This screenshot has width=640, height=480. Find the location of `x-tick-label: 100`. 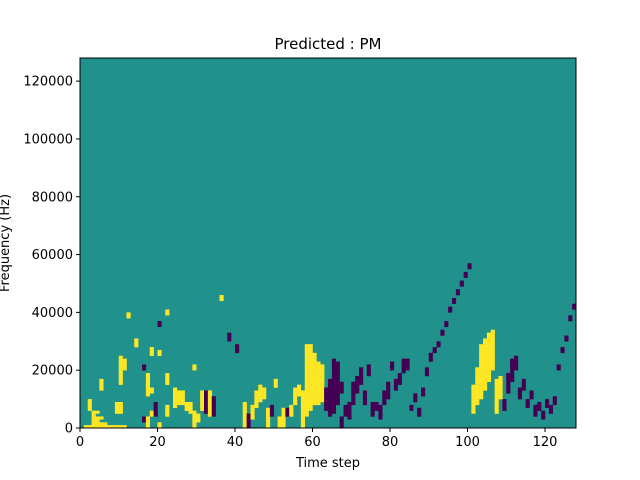

x-tick-label: 100 is located at coordinates (467, 442).